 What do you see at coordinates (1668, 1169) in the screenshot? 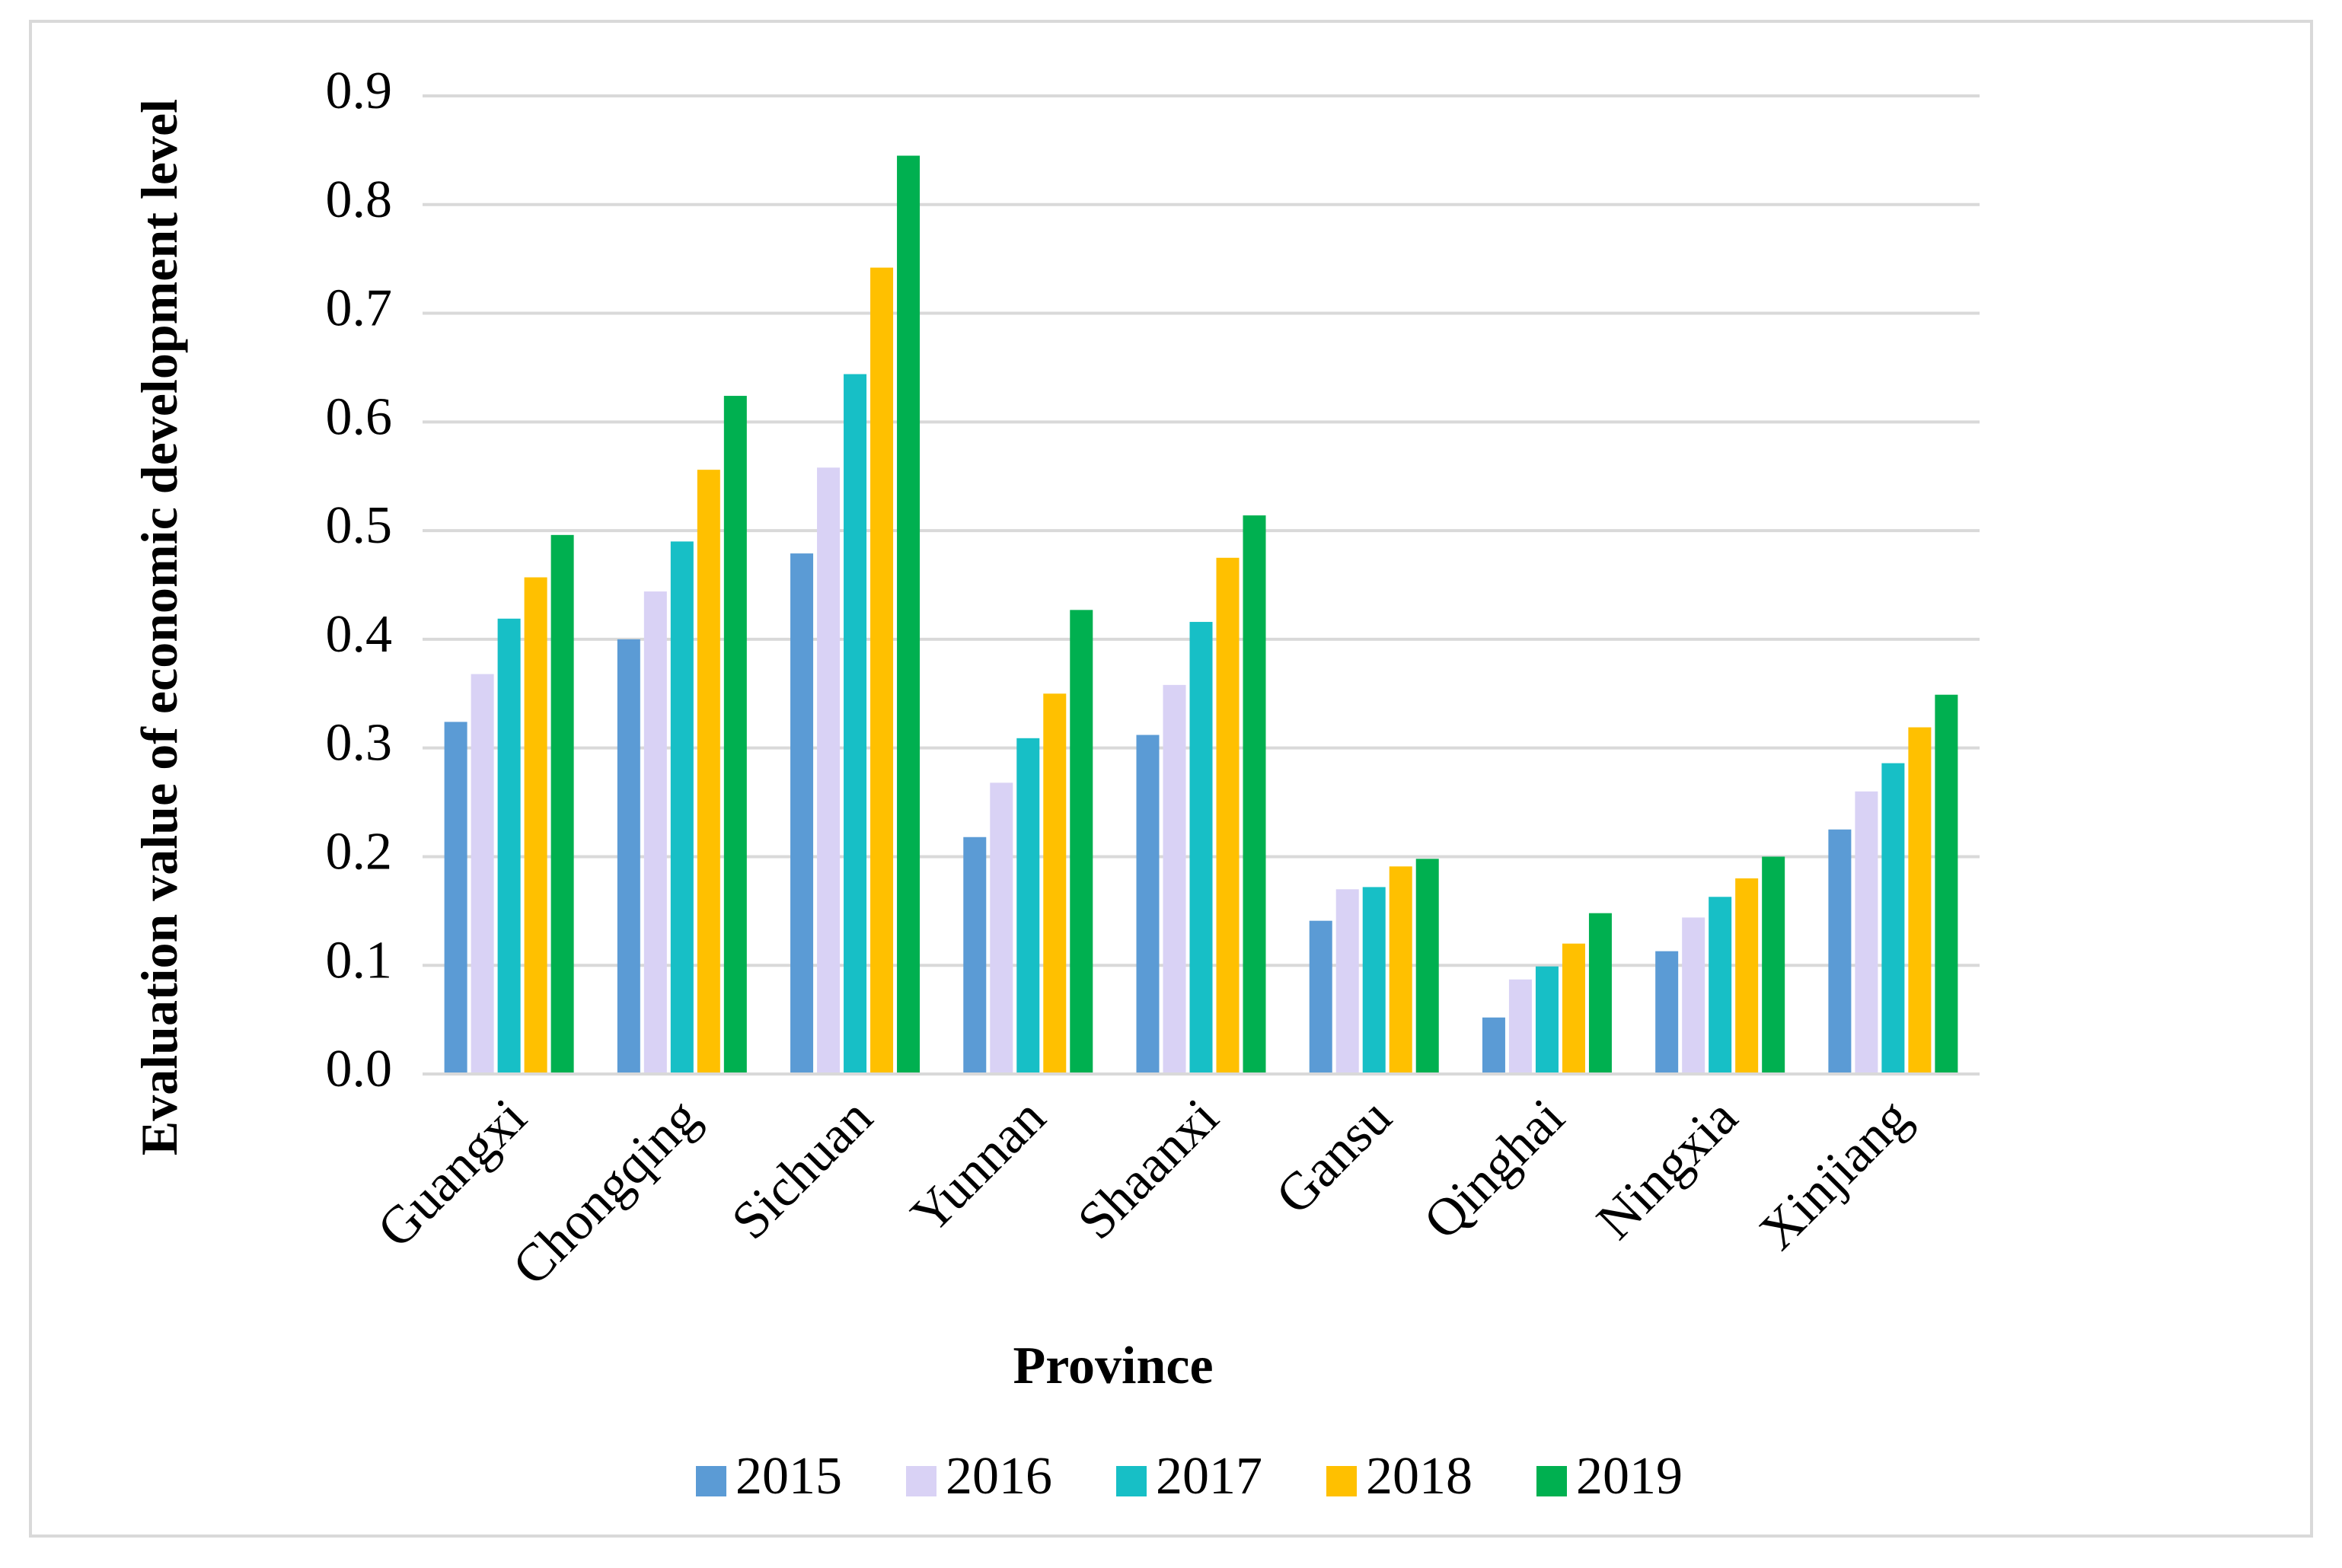
I see `x-tick-label: Ningxia` at bounding box center [1668, 1169].